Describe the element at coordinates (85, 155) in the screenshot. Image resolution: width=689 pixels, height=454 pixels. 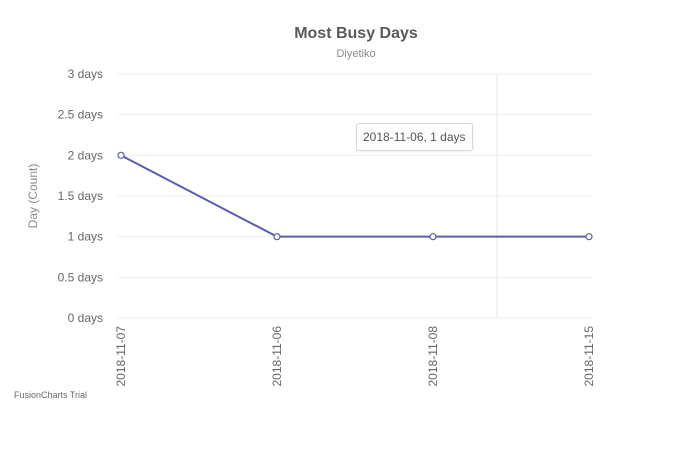
I see `y-tick-label: 2 days` at that location.